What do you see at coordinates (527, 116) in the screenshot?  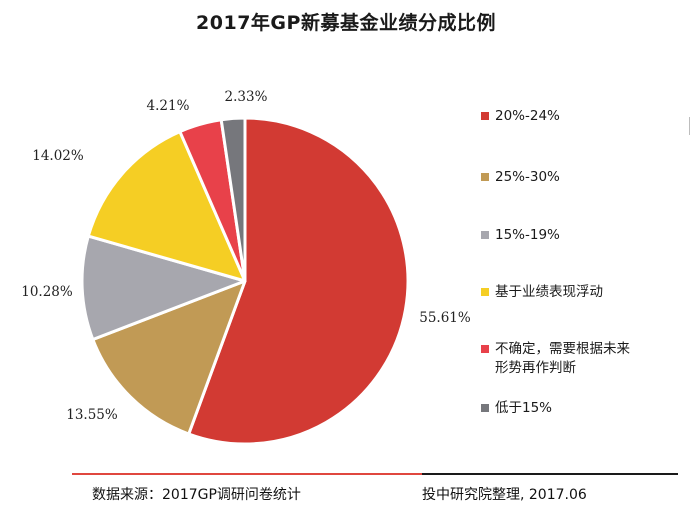 I see `legend-label: 20%-24%` at bounding box center [527, 116].